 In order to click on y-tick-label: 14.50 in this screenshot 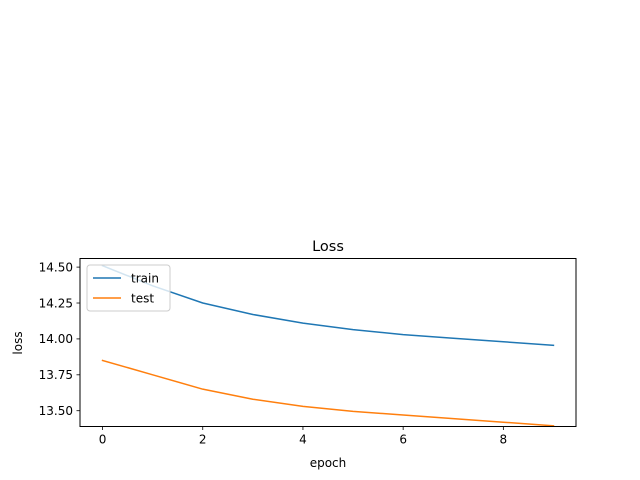, I will do `click(56, 267)`.